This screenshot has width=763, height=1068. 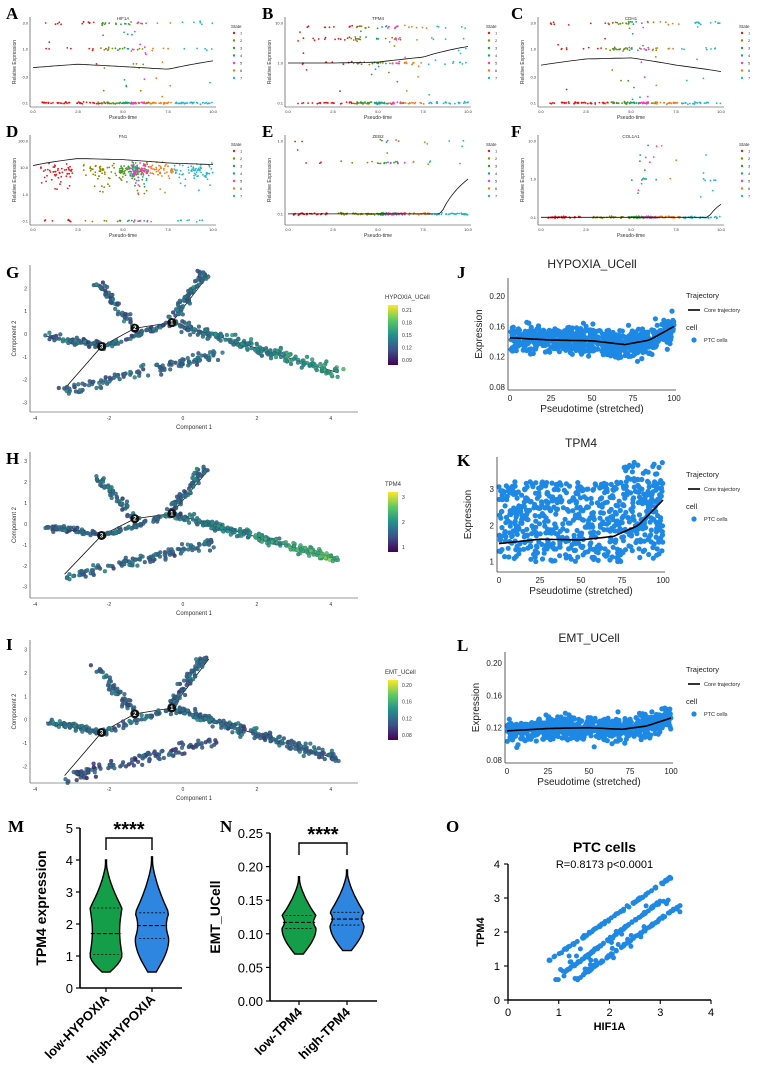 What do you see at coordinates (749, 78) in the screenshot?
I see `state-legend-label: 7` at bounding box center [749, 78].